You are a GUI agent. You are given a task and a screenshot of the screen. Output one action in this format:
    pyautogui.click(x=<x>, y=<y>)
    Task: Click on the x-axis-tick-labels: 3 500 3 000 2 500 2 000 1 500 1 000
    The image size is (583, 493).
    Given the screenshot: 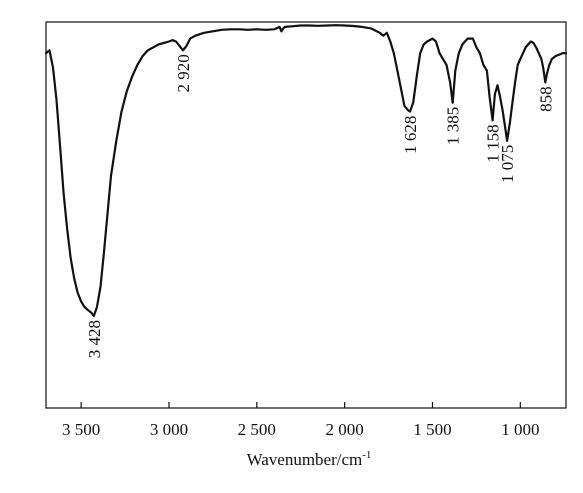 What is the action you would take?
    pyautogui.click(x=300, y=429)
    